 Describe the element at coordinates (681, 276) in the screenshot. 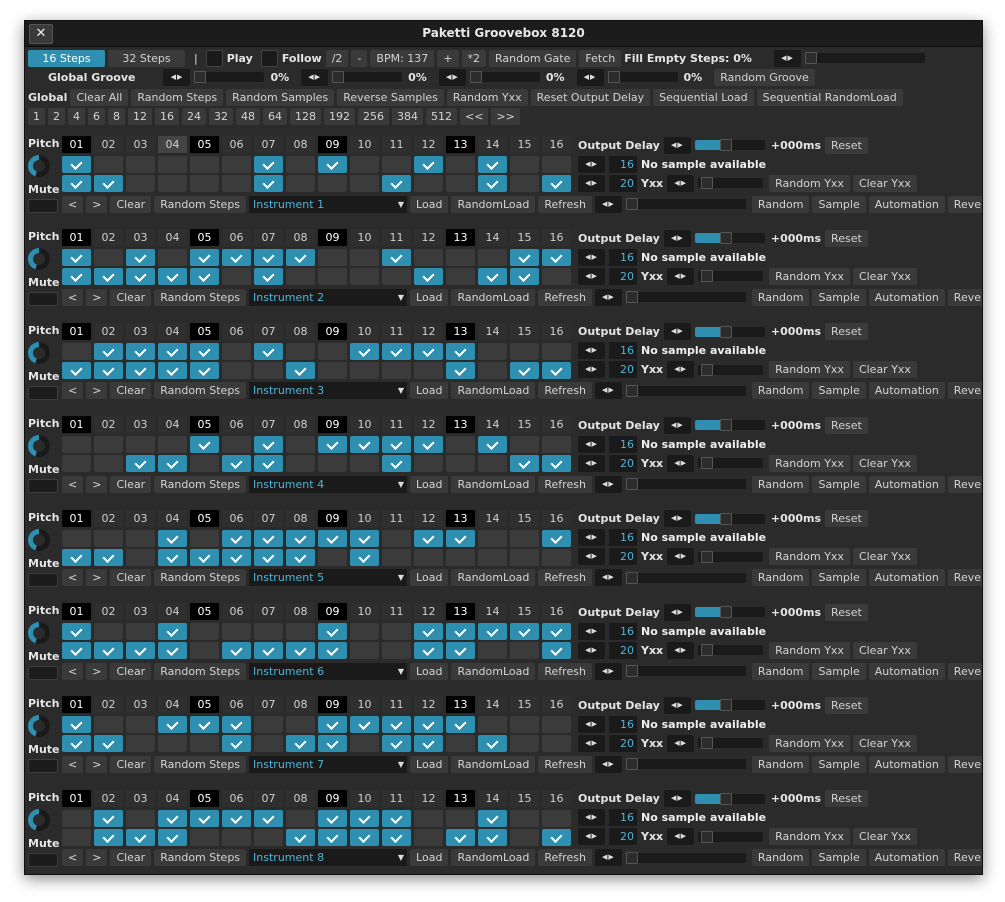

I see `yxx-arrows: ◀▶` at that location.